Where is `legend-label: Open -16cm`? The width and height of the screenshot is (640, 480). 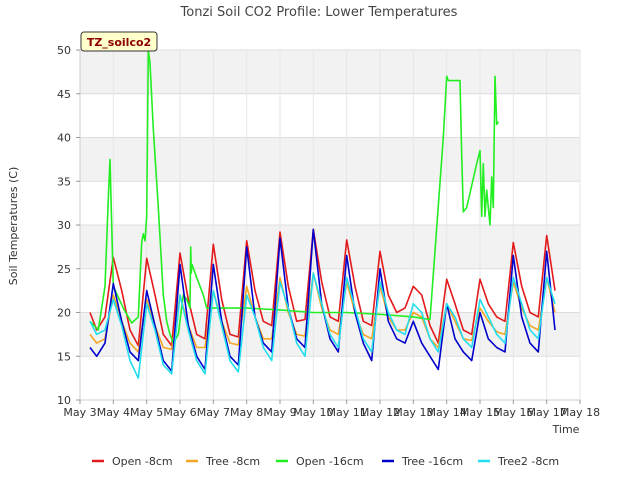
legend-label: Open -16cm is located at coordinates (330, 461).